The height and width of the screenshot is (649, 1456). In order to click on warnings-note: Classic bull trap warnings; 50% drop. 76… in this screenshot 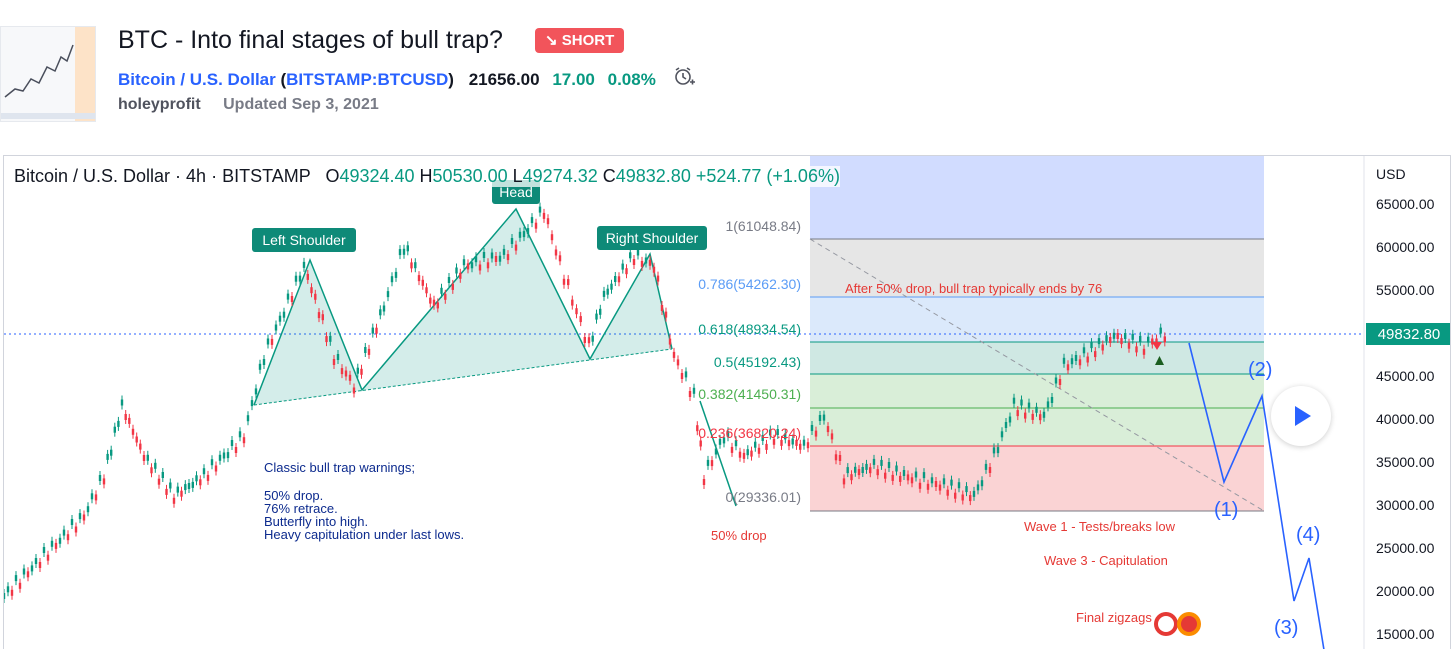, I will do `click(364, 501)`.